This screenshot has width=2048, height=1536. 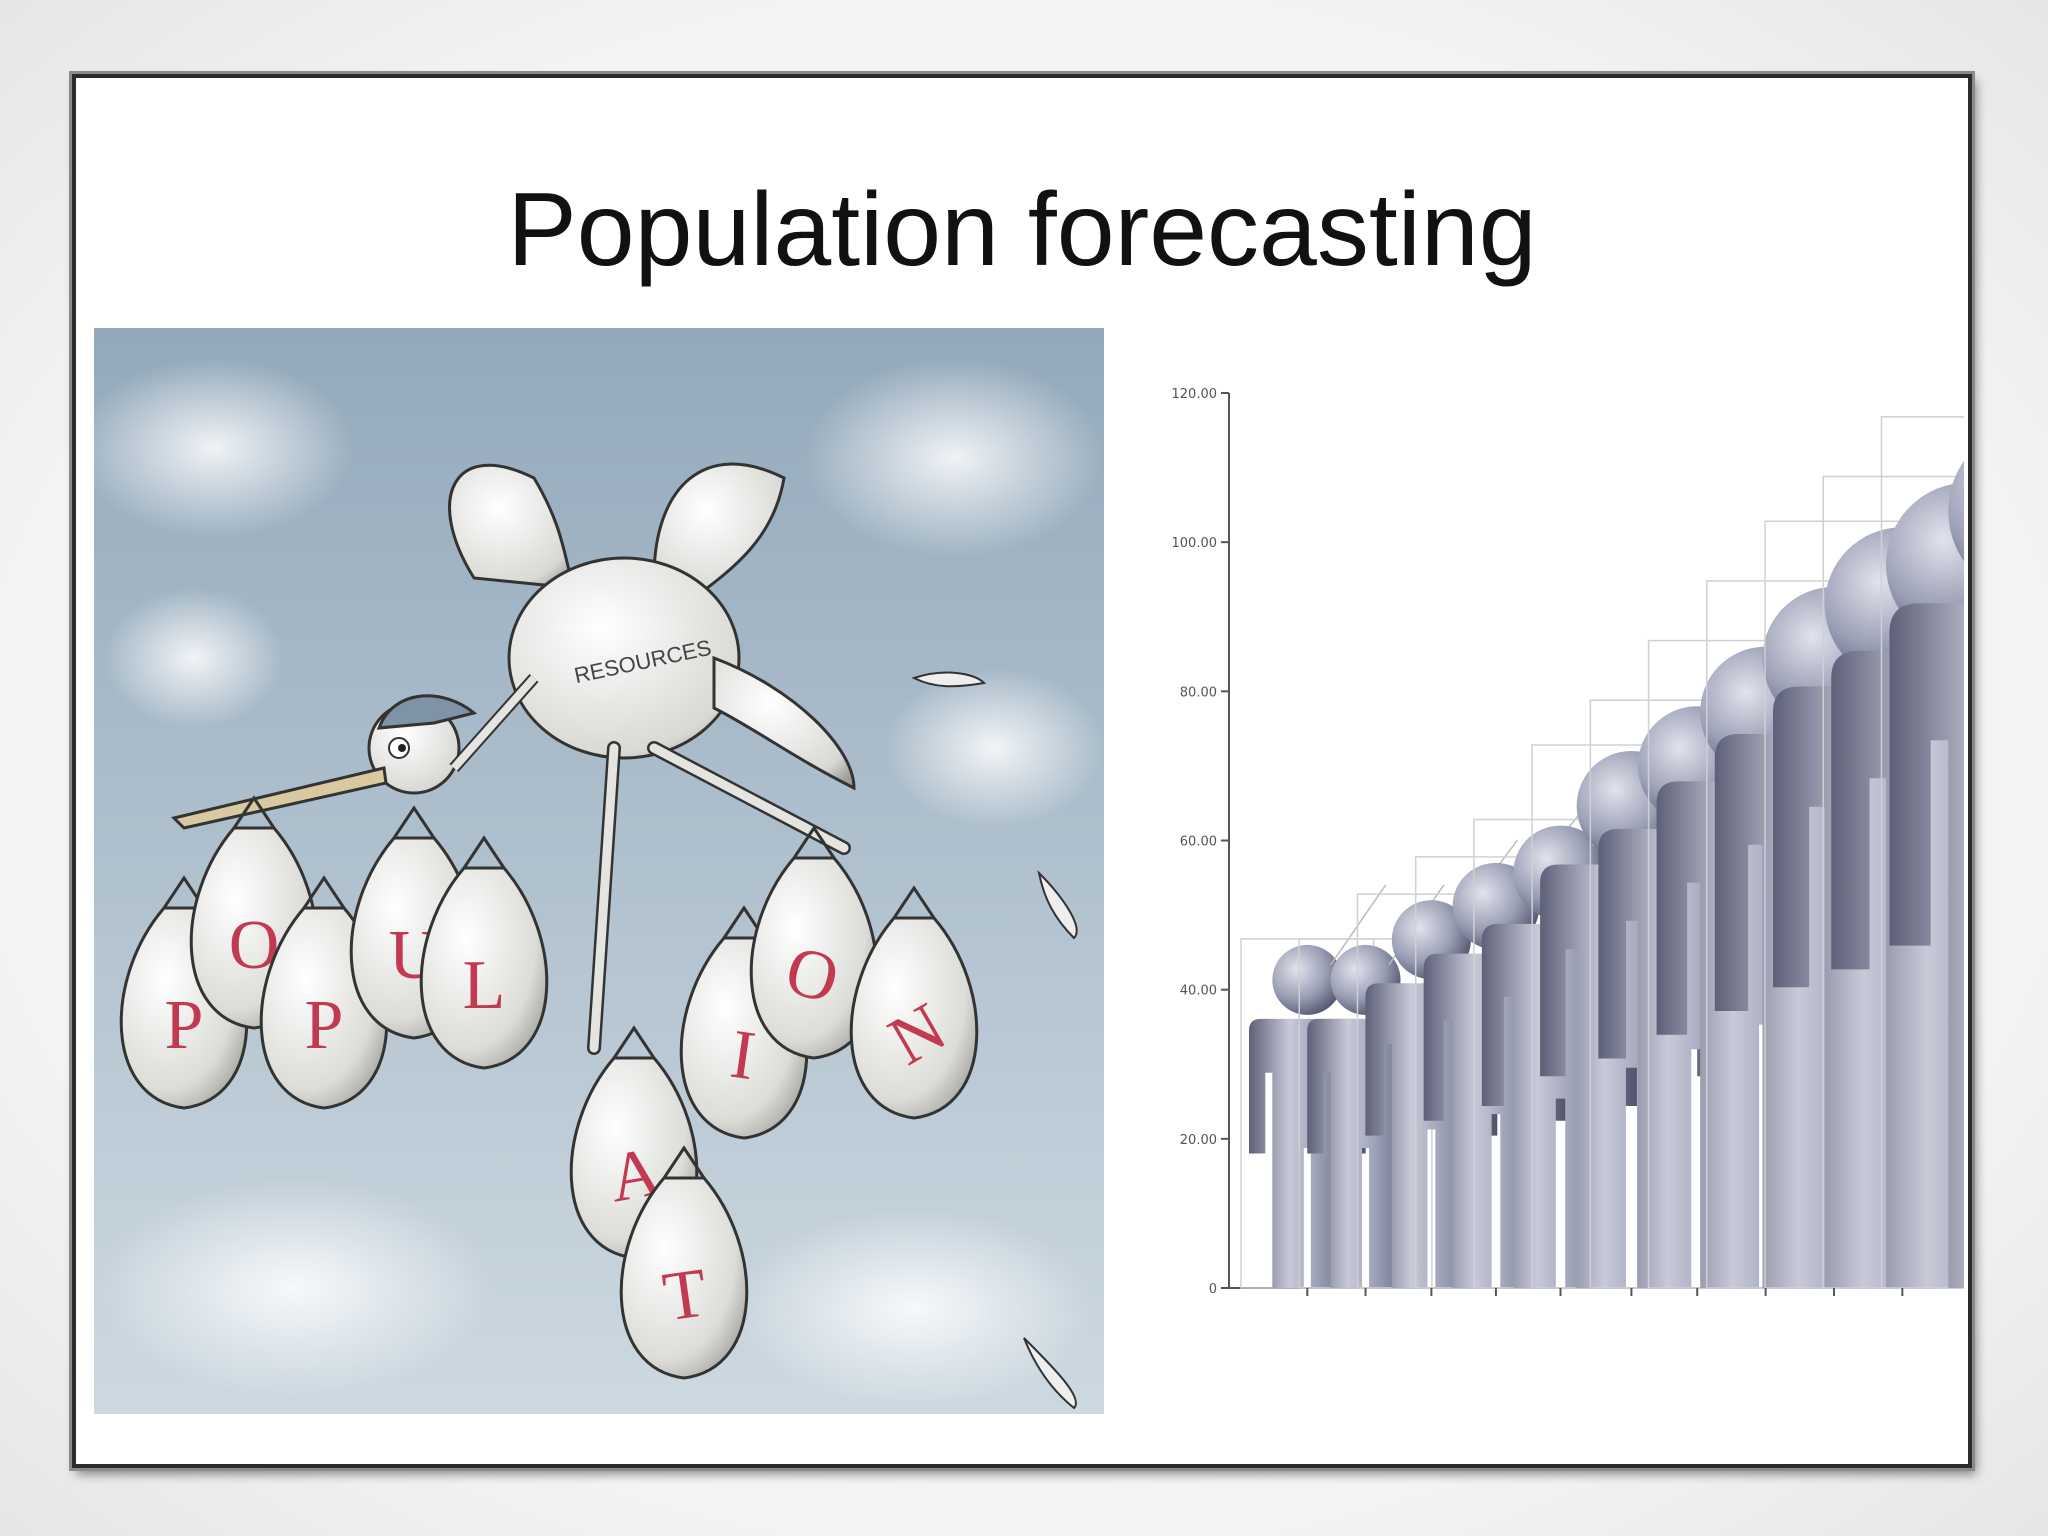 What do you see at coordinates (914, 1002) in the screenshot?
I see `bag-10: N` at bounding box center [914, 1002].